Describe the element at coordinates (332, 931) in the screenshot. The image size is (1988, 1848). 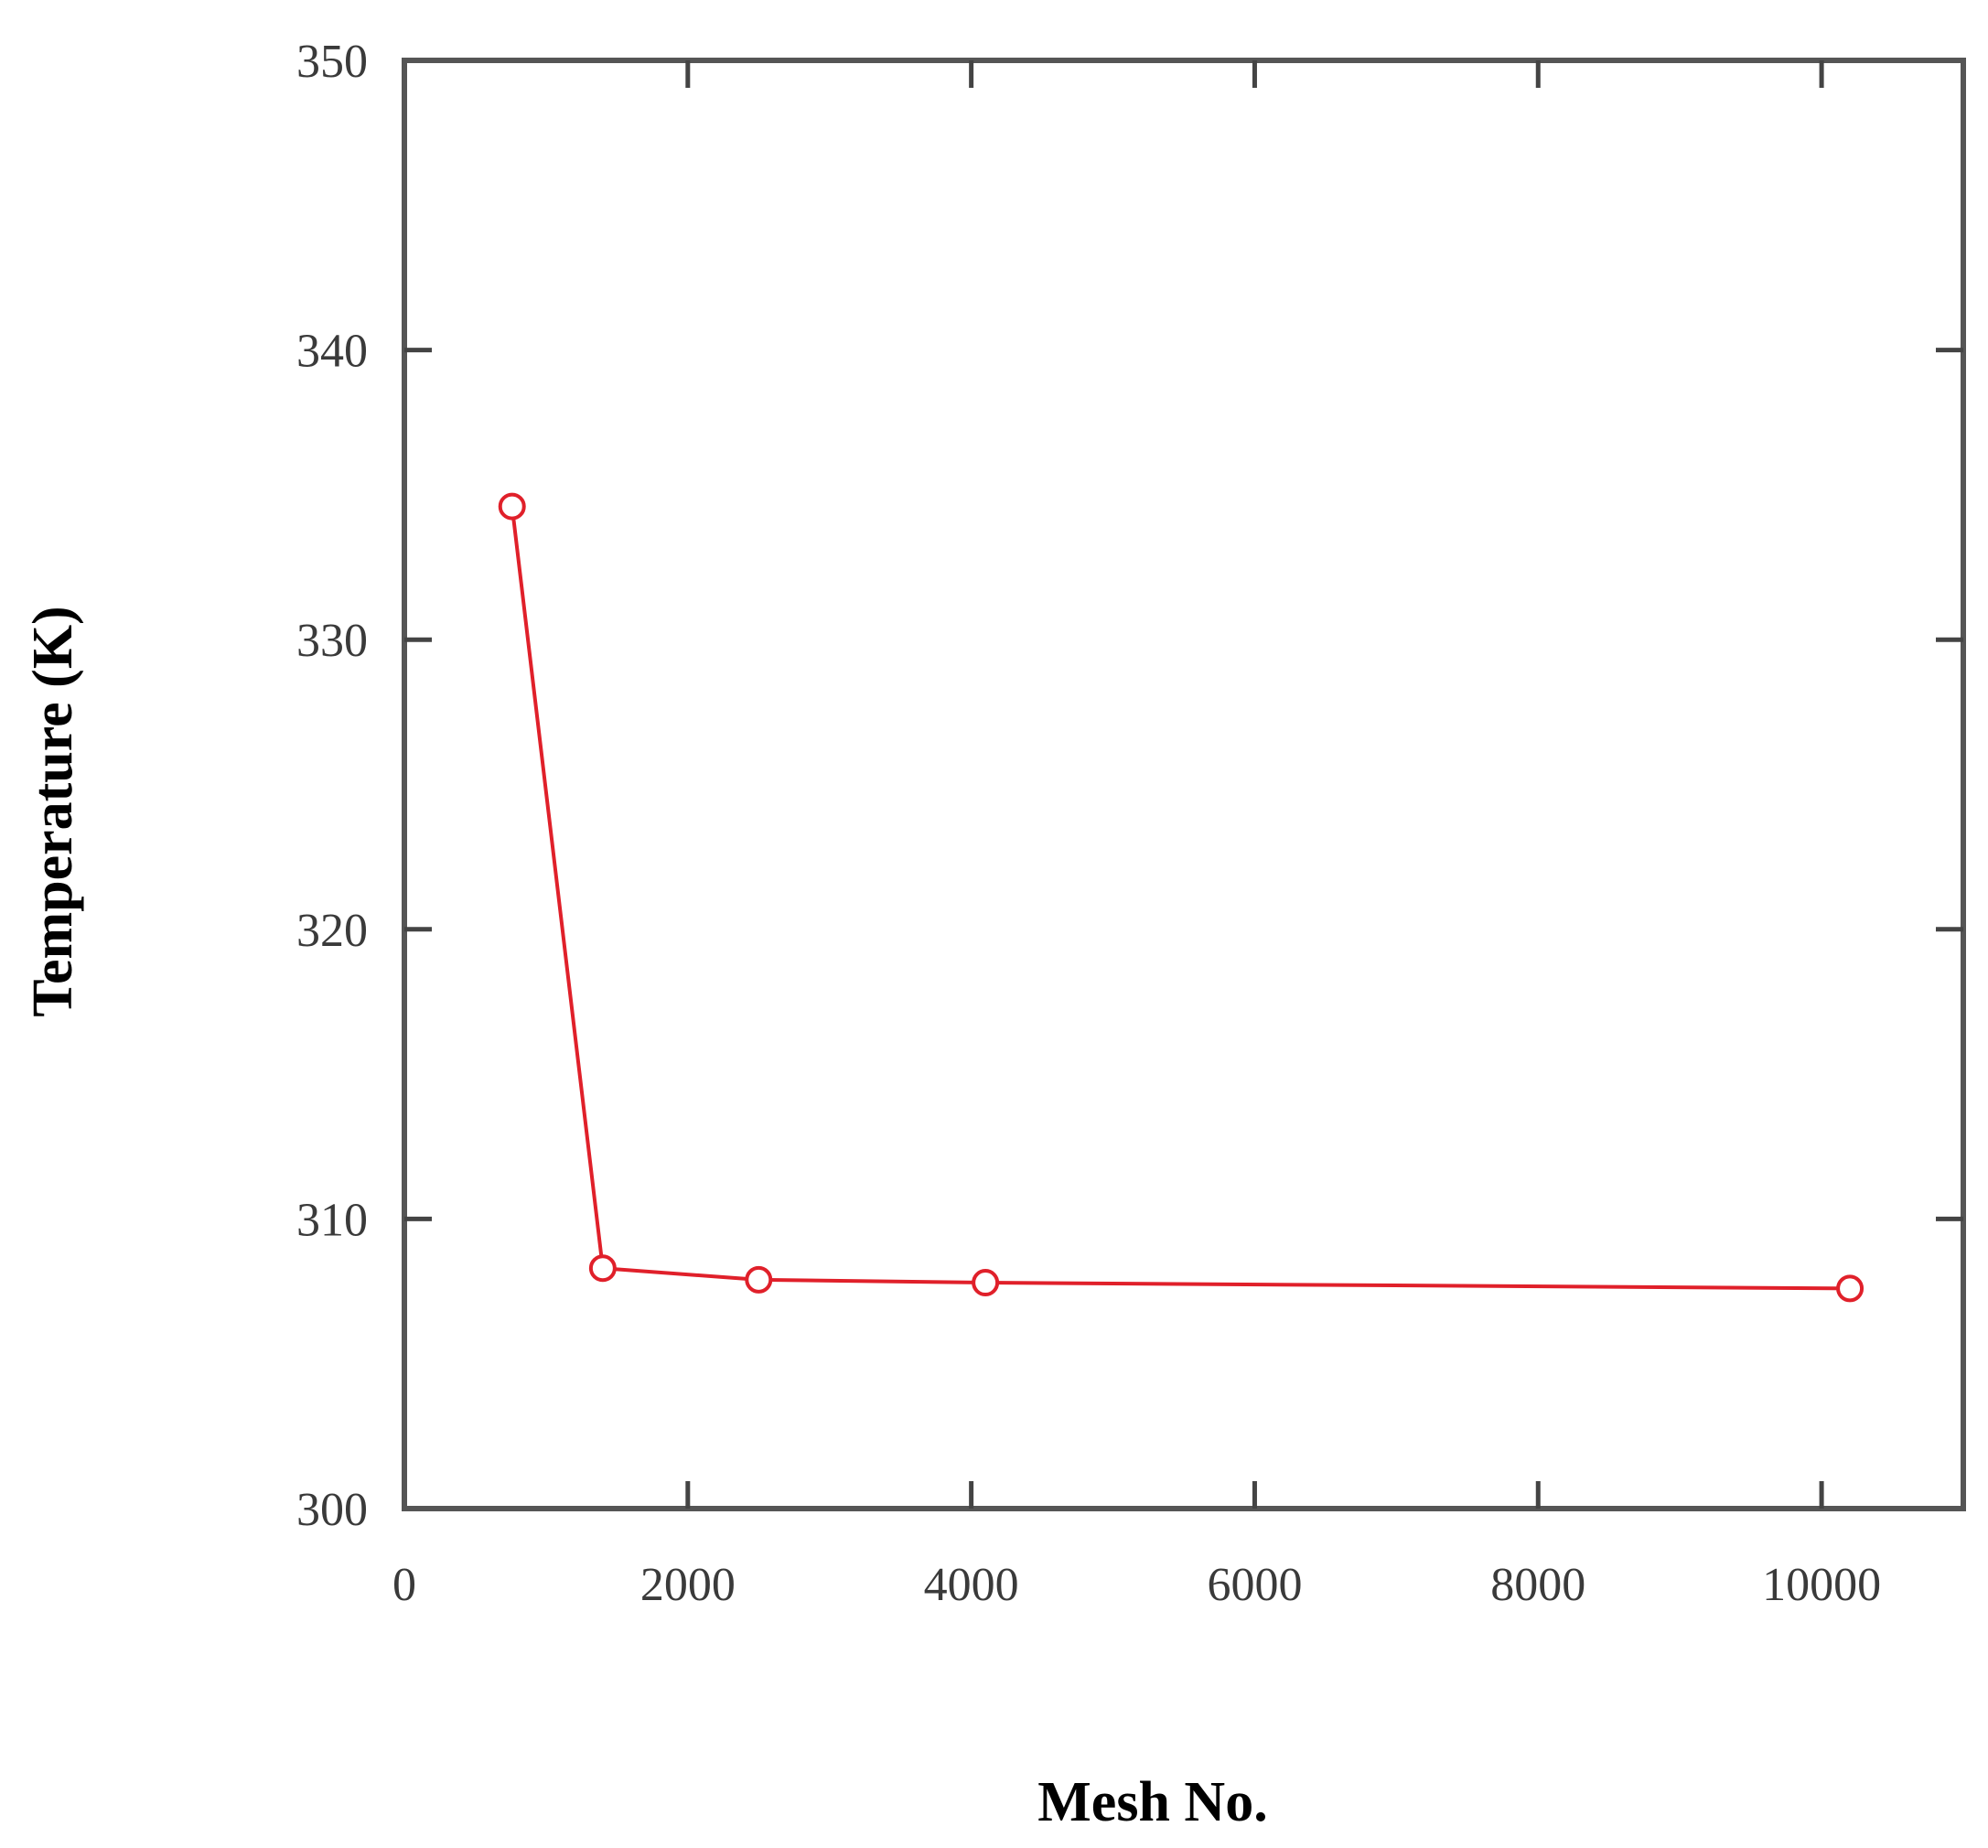
I see `y-tick-label: 320` at that location.